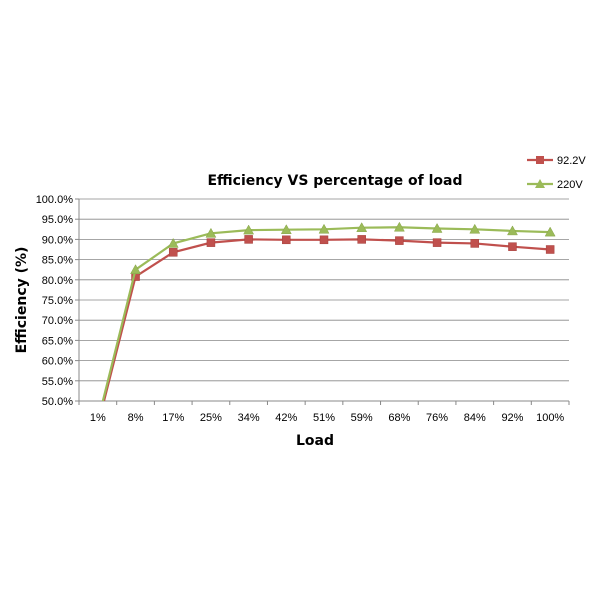 Image resolution: width=600 pixels, height=600 pixels. What do you see at coordinates (334, 181) in the screenshot?
I see `chart-title: Efficiency VS percentage of load` at bounding box center [334, 181].